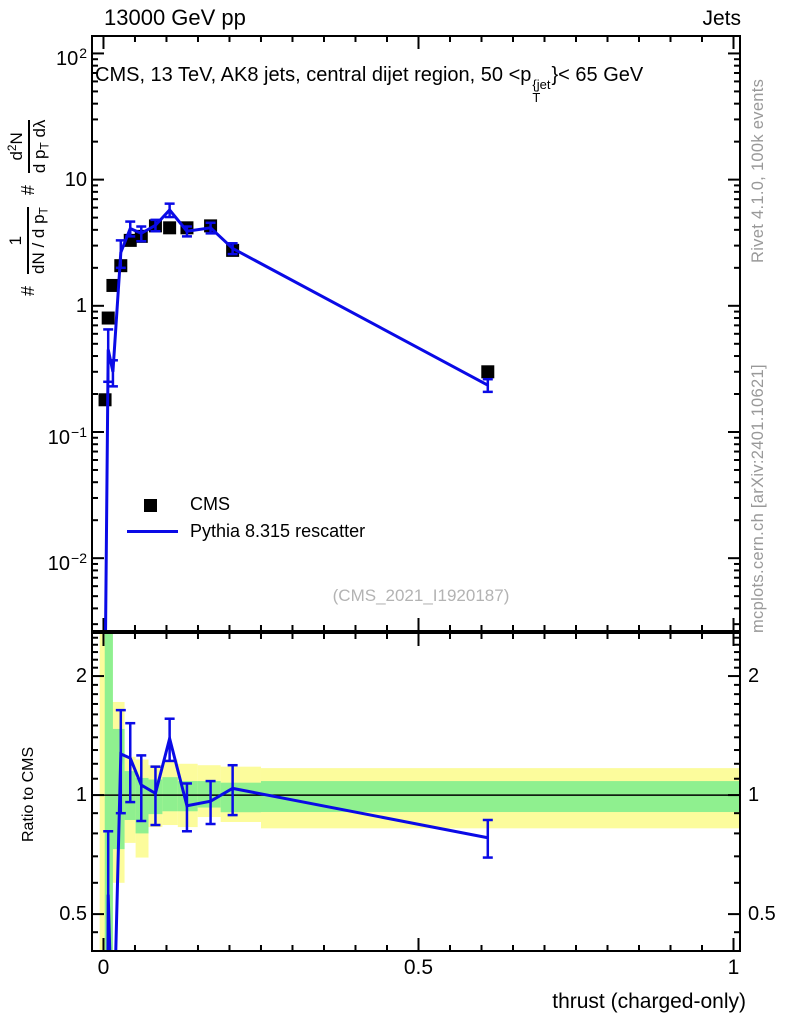 The width and height of the screenshot is (786, 1024). Describe the element at coordinates (210, 504) in the screenshot. I see `legend-label-cms: CMS` at that location.